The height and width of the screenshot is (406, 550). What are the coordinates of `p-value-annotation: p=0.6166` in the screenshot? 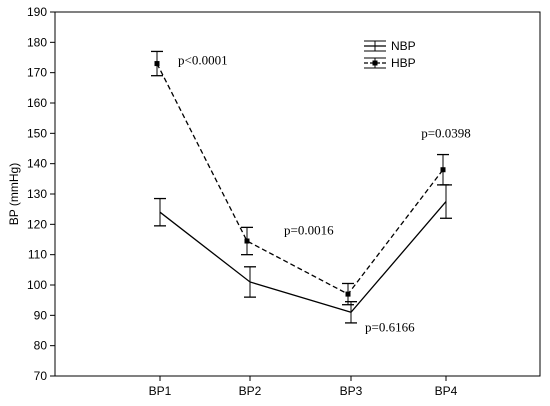 It's located at (390, 326).